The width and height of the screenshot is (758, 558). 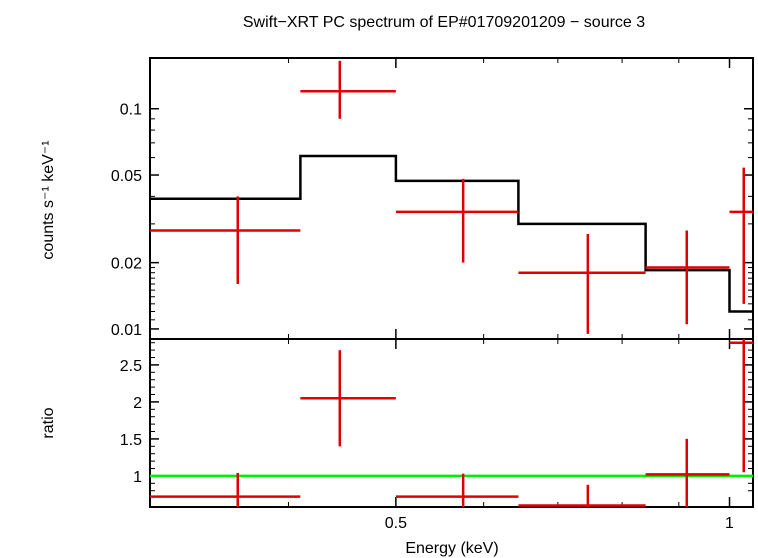 I want to click on top-y-tick-label: 0.02, so click(x=126, y=264).